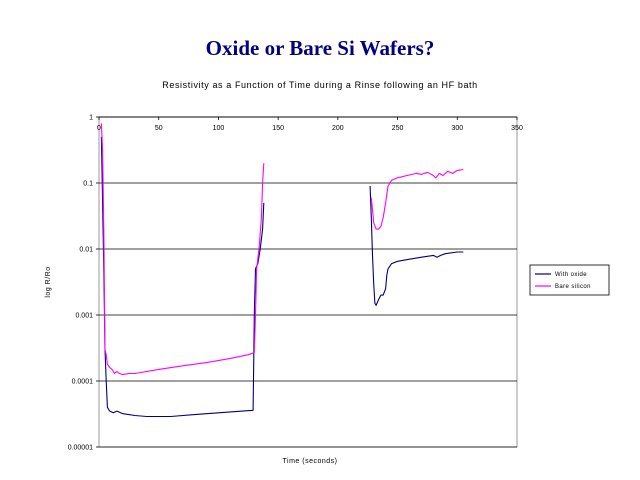 The width and height of the screenshot is (640, 480). Describe the element at coordinates (88, 184) in the screenshot. I see `y-tick-label: 0.1` at that location.